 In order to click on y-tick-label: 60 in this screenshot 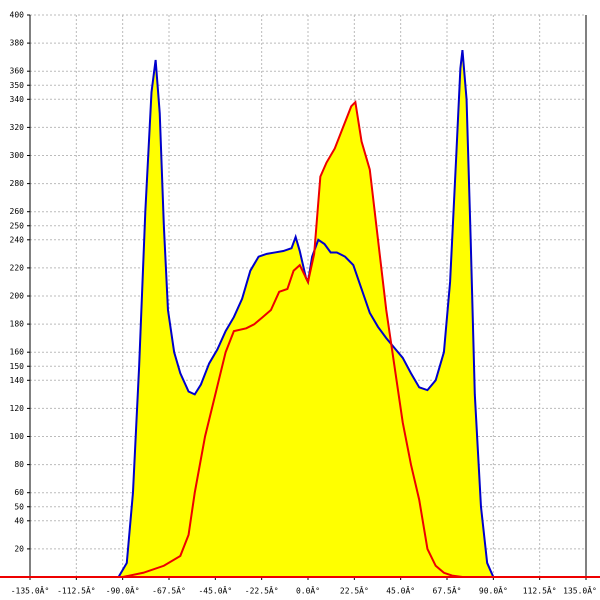, I will do `click(19, 492)`.